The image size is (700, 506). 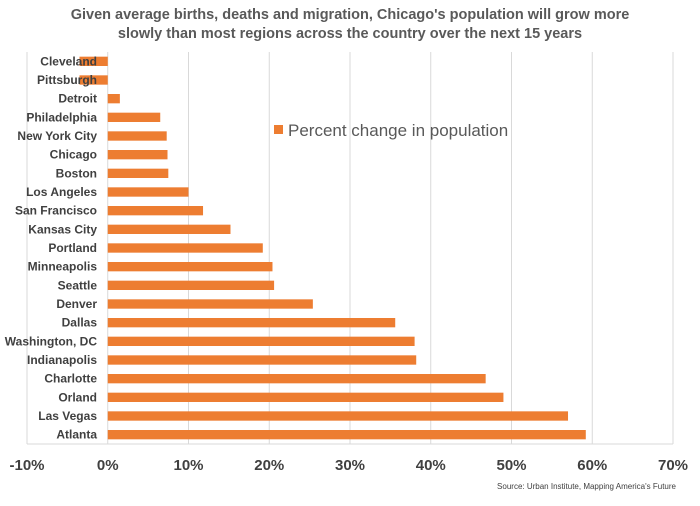 I want to click on legend: Percent change in population, so click(x=391, y=130).